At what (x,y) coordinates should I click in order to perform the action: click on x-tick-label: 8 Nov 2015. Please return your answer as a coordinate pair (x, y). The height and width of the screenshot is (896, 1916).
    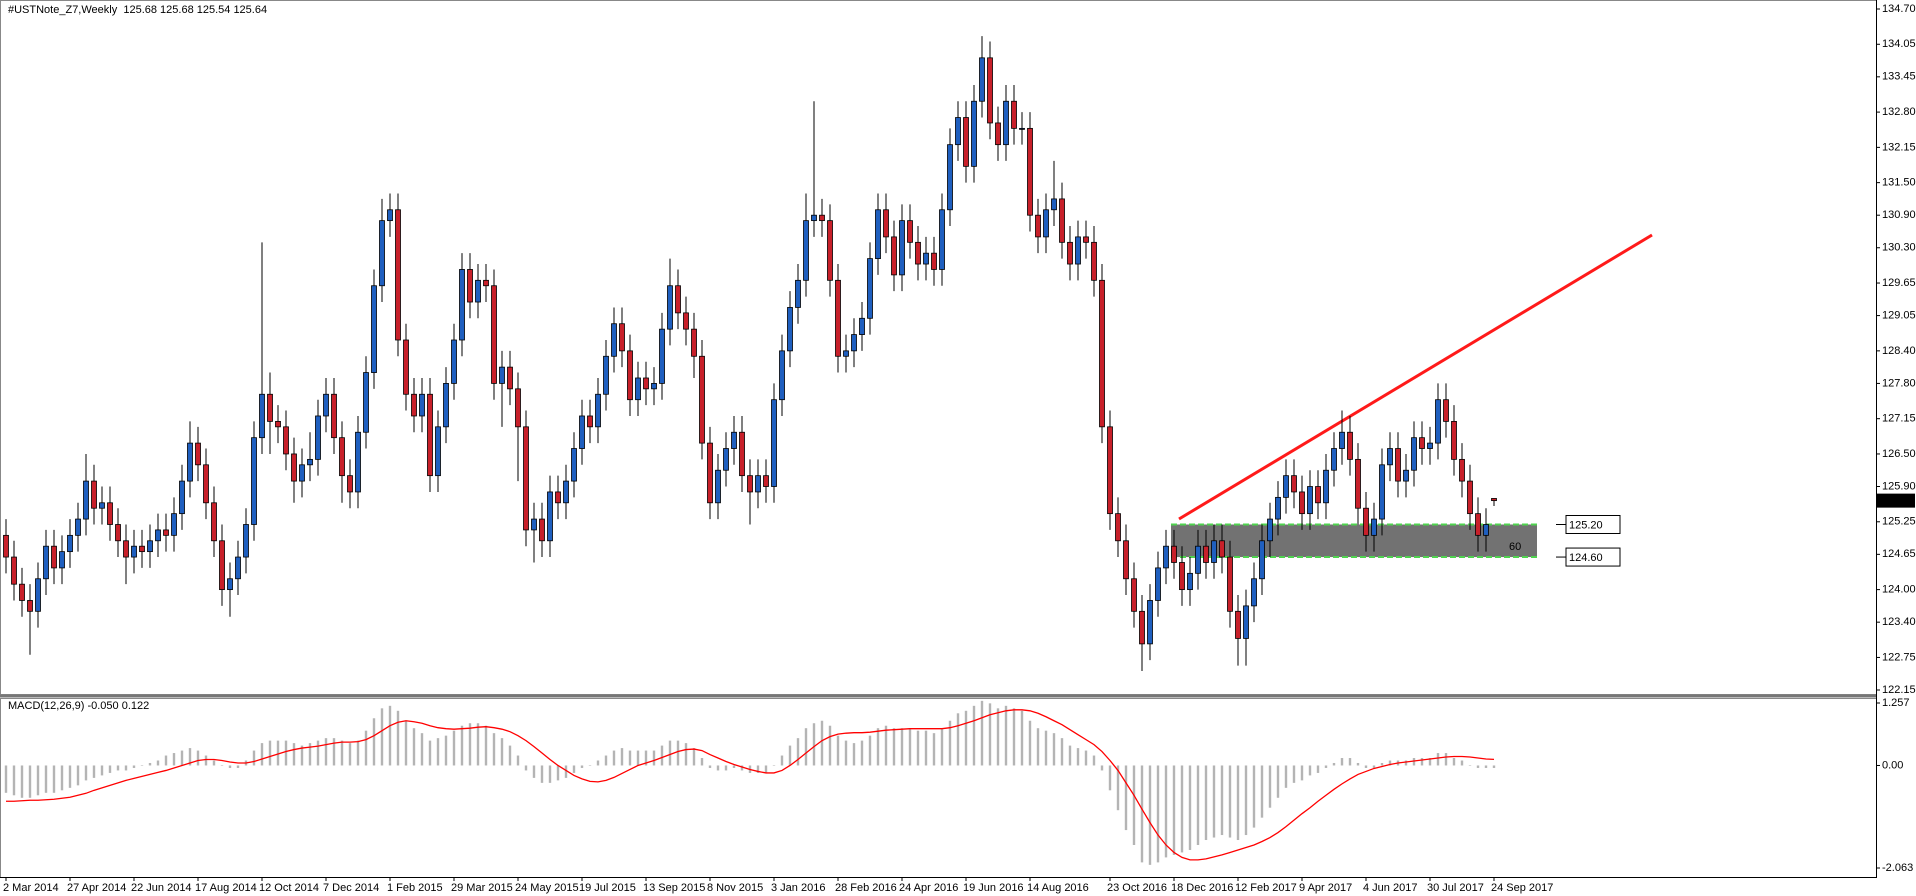
    Looking at the image, I should click on (735, 888).